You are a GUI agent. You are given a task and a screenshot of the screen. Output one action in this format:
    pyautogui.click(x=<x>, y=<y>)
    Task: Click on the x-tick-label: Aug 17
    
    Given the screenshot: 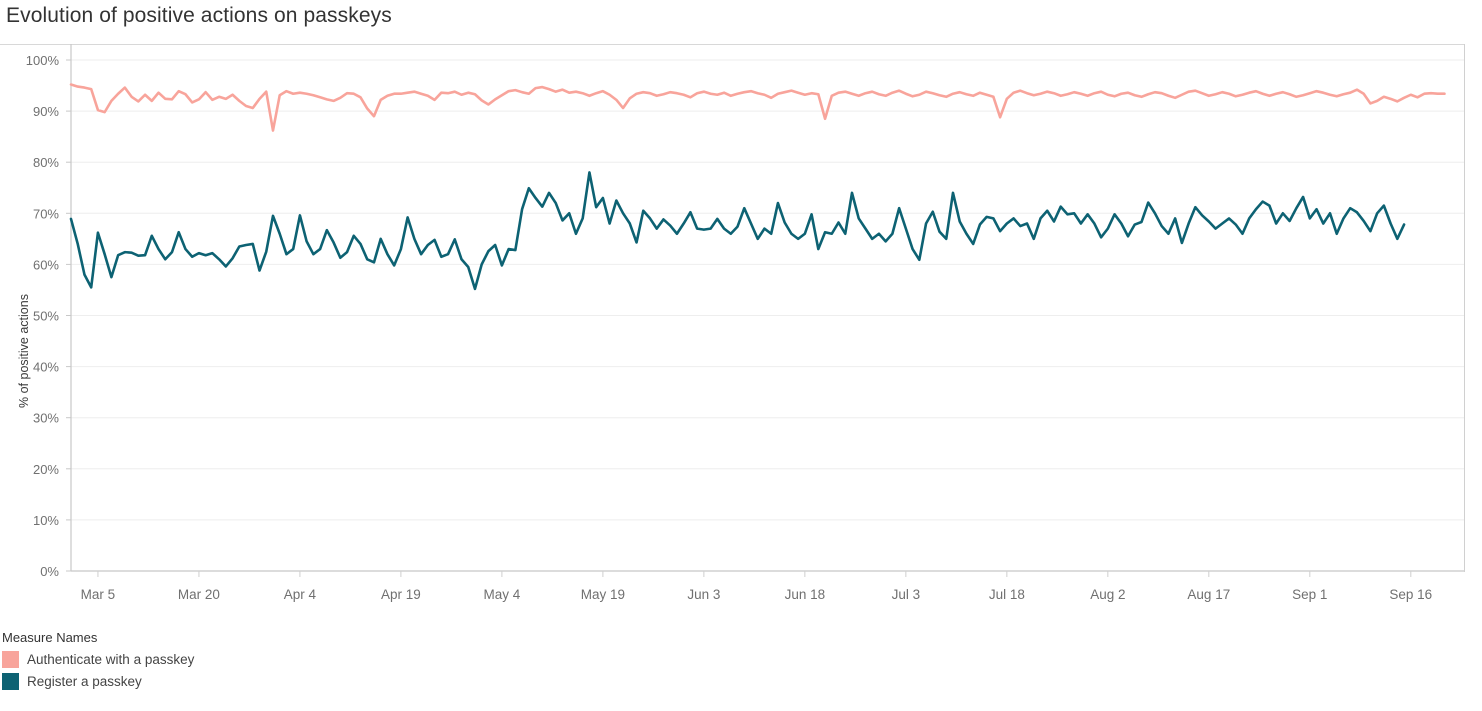 What is the action you would take?
    pyautogui.click(x=1208, y=594)
    